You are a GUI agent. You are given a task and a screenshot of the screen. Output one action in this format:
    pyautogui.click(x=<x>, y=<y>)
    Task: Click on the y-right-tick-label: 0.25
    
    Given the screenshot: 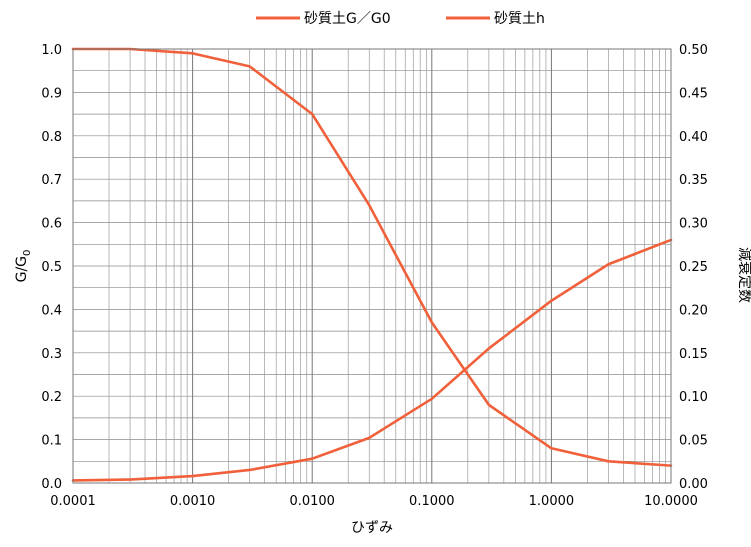 What is the action you would take?
    pyautogui.click(x=693, y=267)
    